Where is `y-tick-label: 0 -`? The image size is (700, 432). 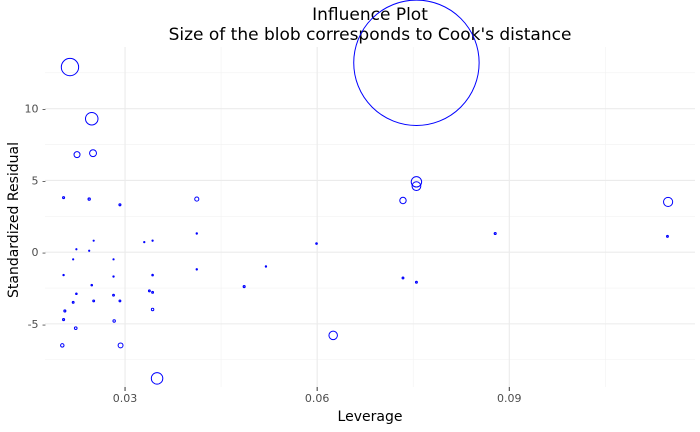 y-tick-label: 0 - is located at coordinates (39, 252).